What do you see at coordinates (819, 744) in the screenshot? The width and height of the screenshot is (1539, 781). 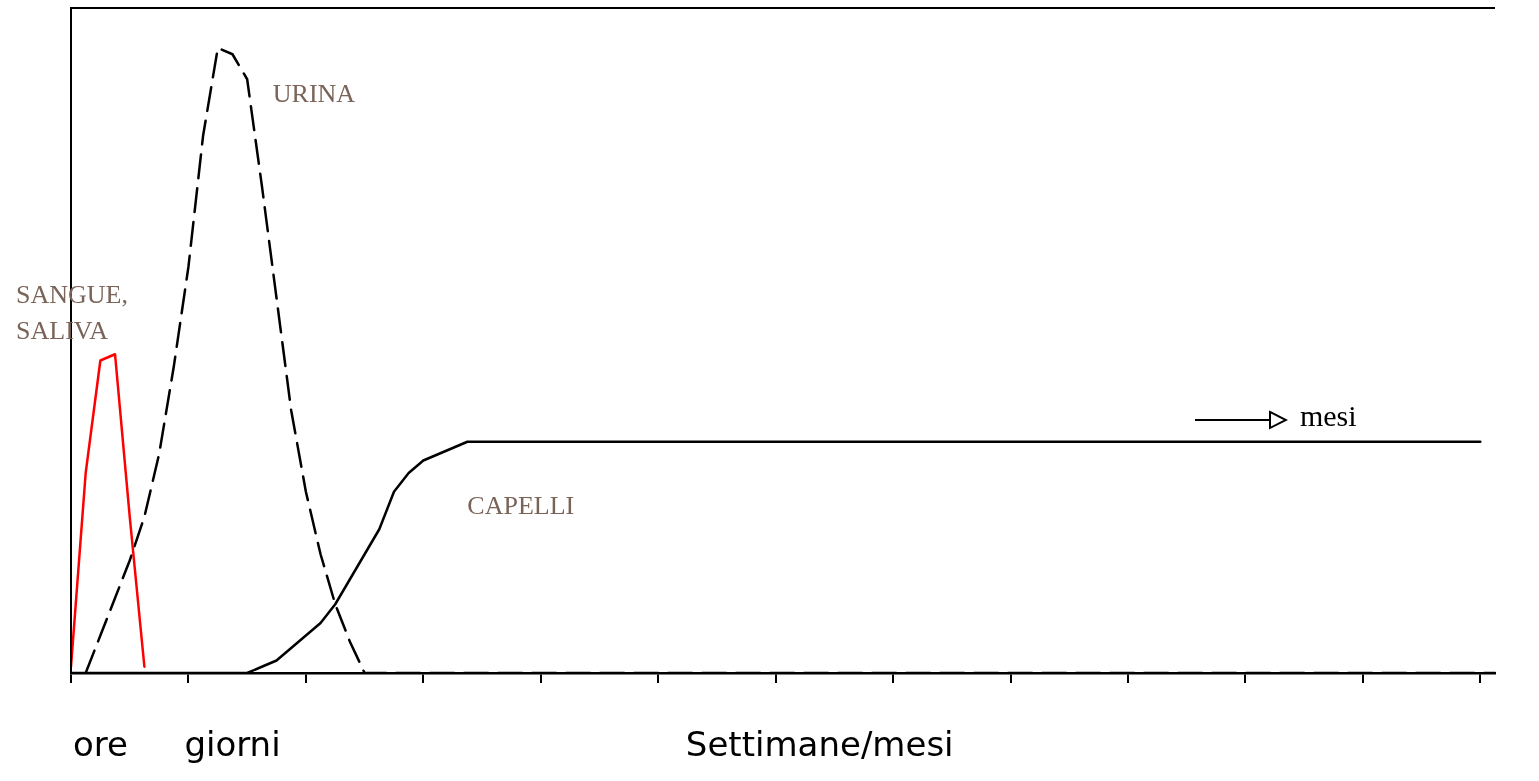 I see `x-tick-label: Settimane/mesi` at bounding box center [819, 744].